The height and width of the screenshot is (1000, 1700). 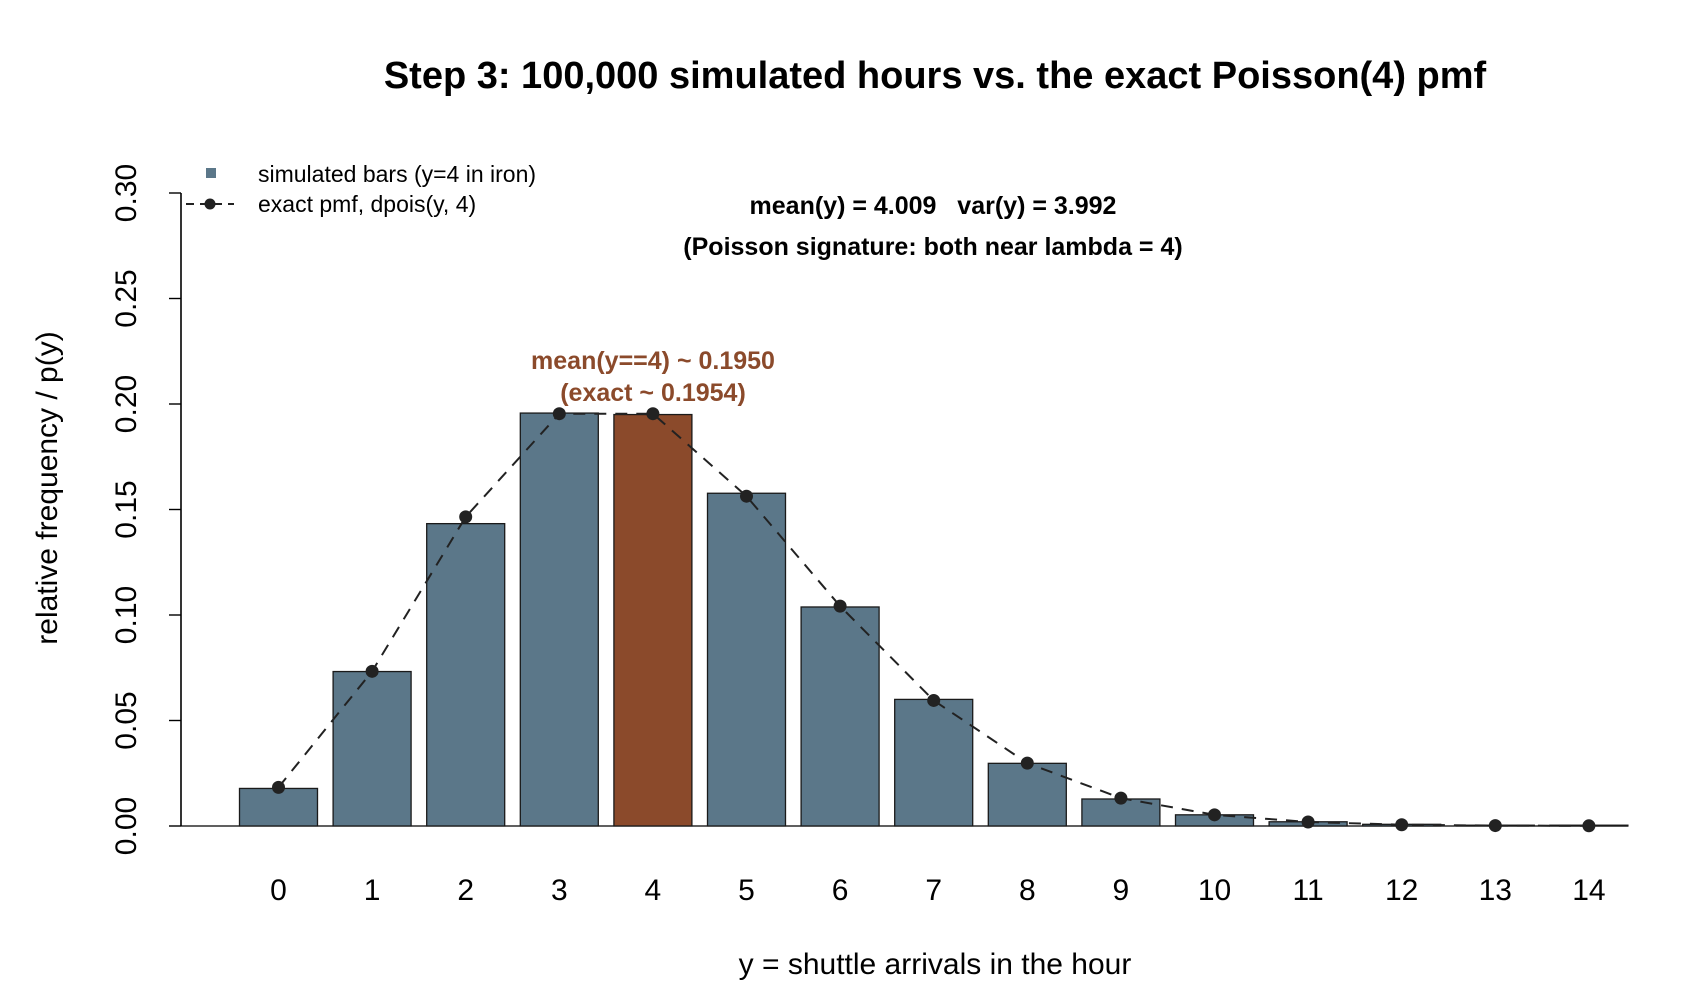 What do you see at coordinates (1214, 890) in the screenshot?
I see `x-tick-label: 10` at bounding box center [1214, 890].